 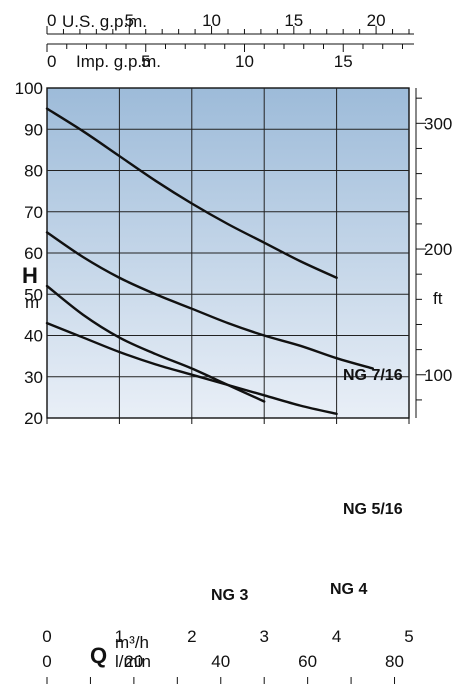 I want to click on top-secondary-tick-label: 15, so click(x=343, y=61).